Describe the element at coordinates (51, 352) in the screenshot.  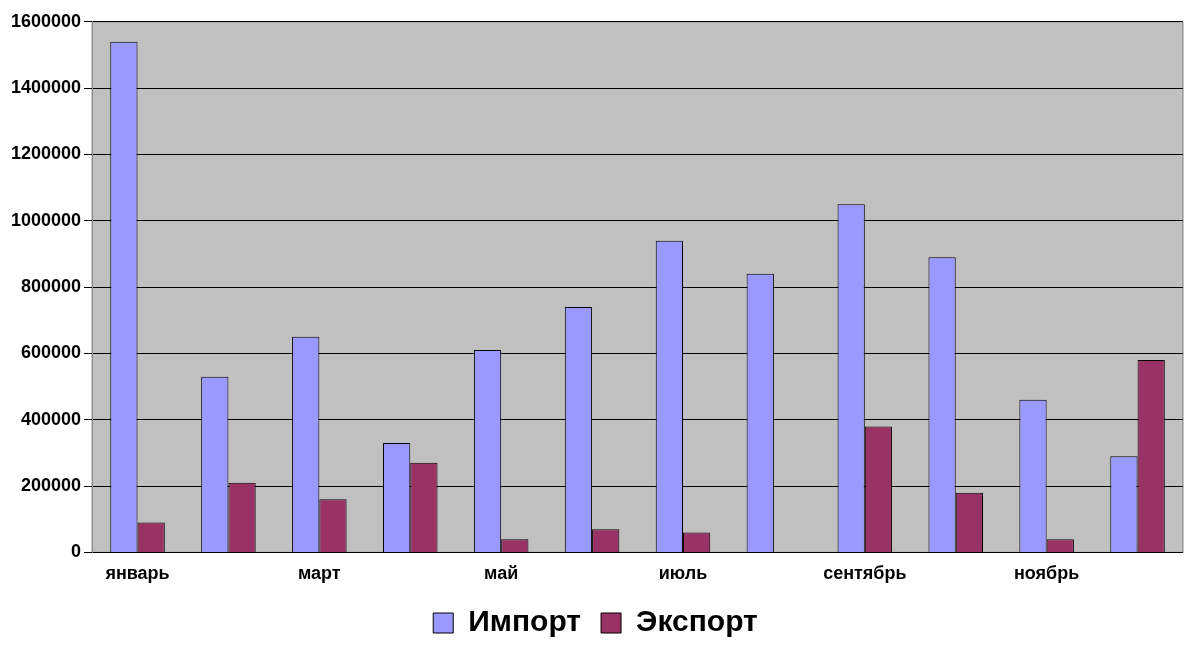
I see `y-tick-label: 600000` at that location.